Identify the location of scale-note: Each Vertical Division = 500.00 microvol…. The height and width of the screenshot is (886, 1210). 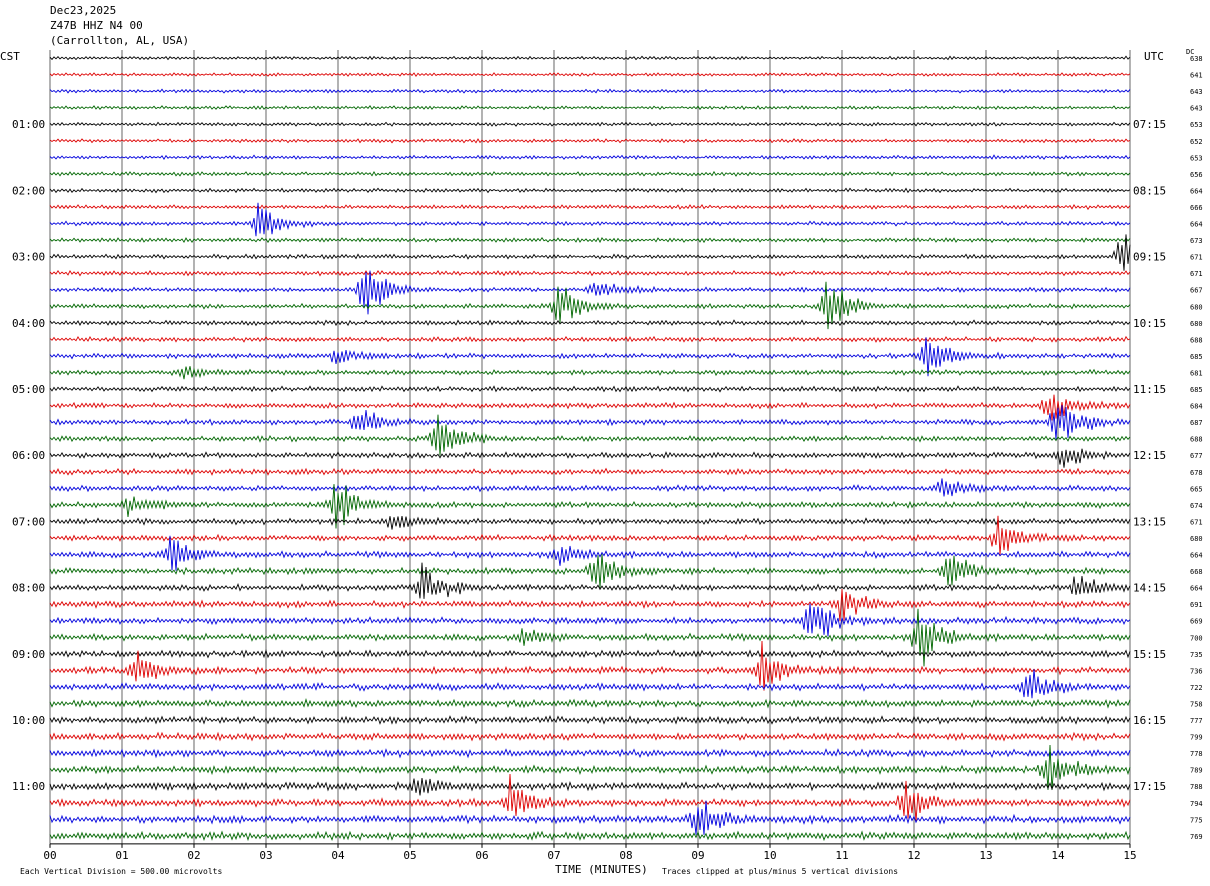
(121, 871).